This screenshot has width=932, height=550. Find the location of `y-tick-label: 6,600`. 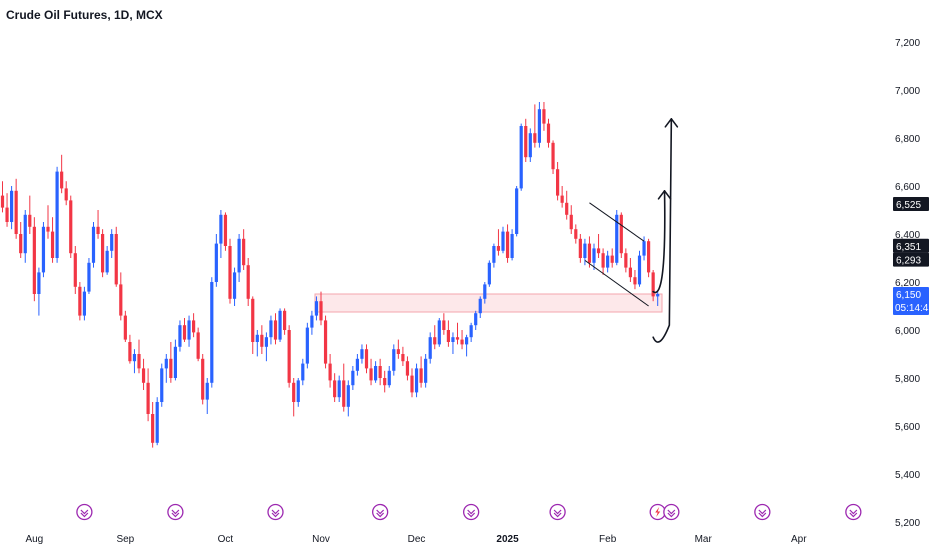

y-tick-label: 6,600 is located at coordinates (907, 187).